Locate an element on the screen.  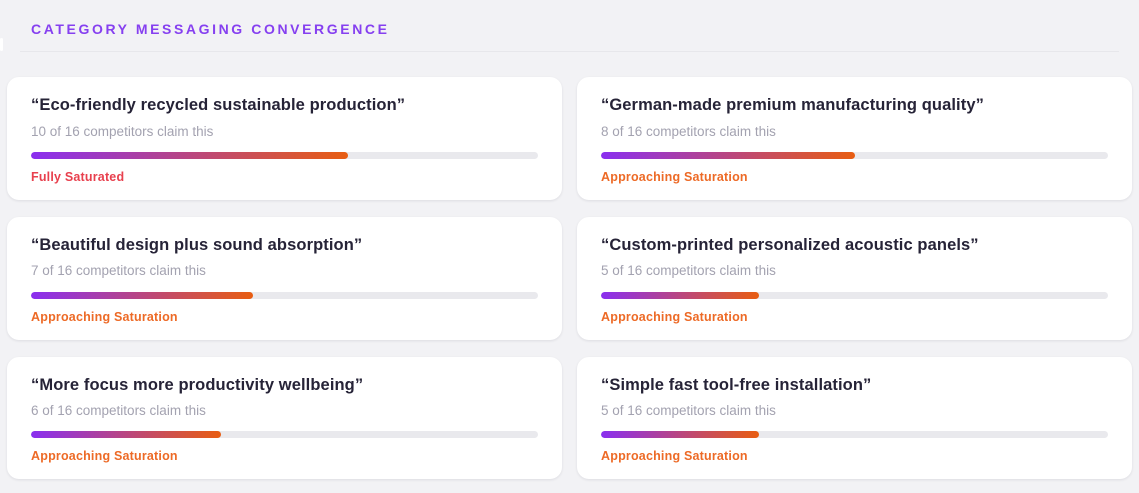
card-claims-text: 7 of 16 competitors claim this is located at coordinates (118, 271).